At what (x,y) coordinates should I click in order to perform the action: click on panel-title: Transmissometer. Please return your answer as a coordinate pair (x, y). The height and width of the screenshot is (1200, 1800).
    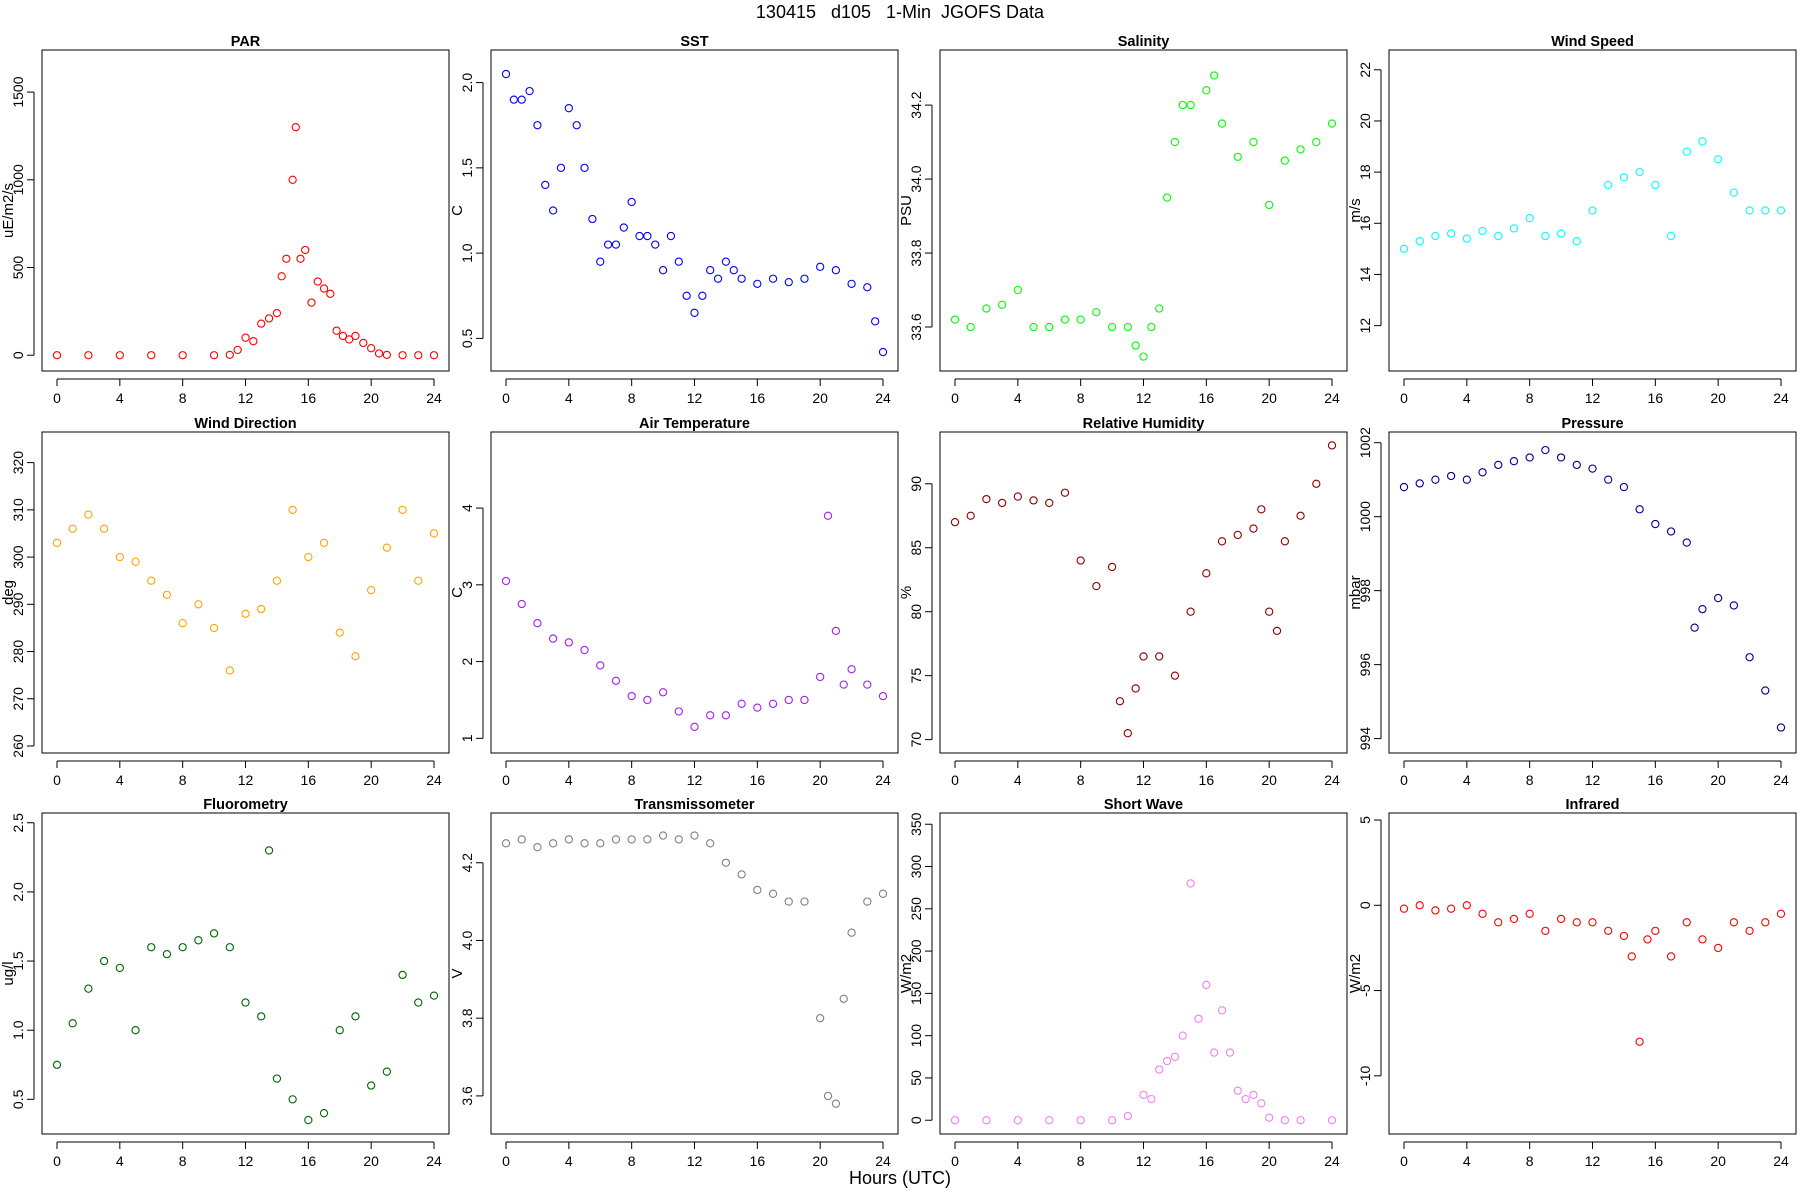
    Looking at the image, I should click on (694, 805).